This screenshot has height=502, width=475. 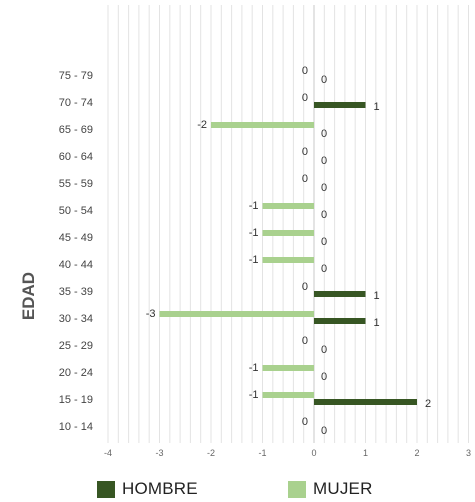 I want to click on legend-label-mujer: MUJER, so click(x=343, y=488).